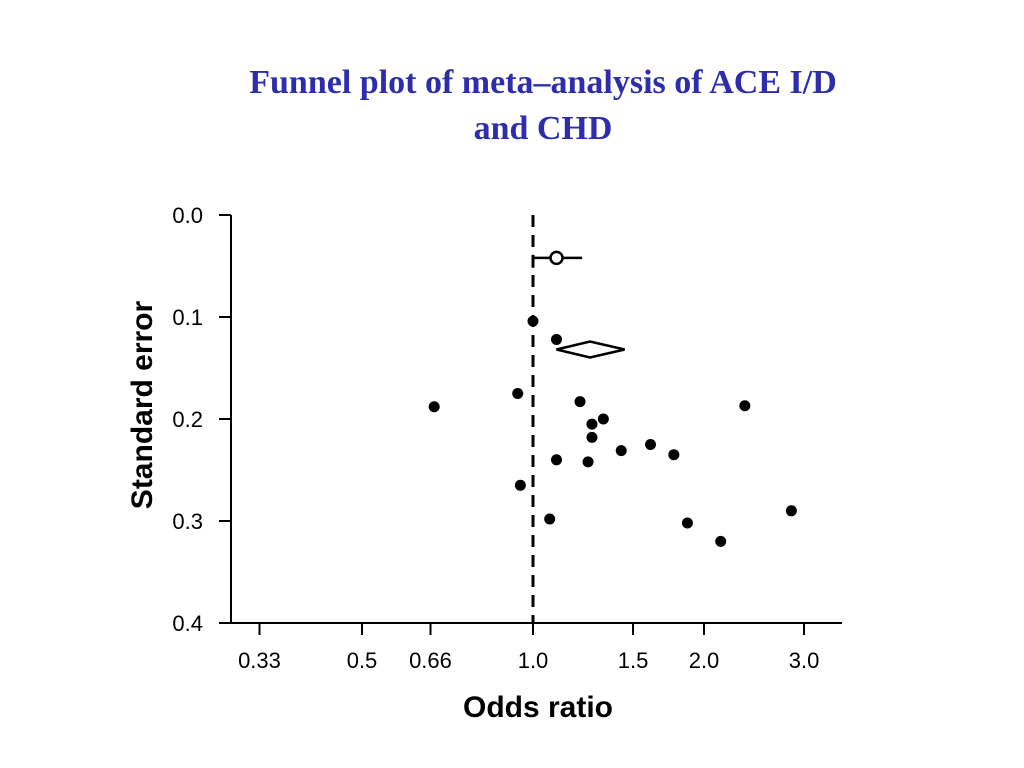 Image resolution: width=1024 pixels, height=768 pixels. What do you see at coordinates (430, 660) in the screenshot?
I see `x-tick-label: 0.66` at bounding box center [430, 660].